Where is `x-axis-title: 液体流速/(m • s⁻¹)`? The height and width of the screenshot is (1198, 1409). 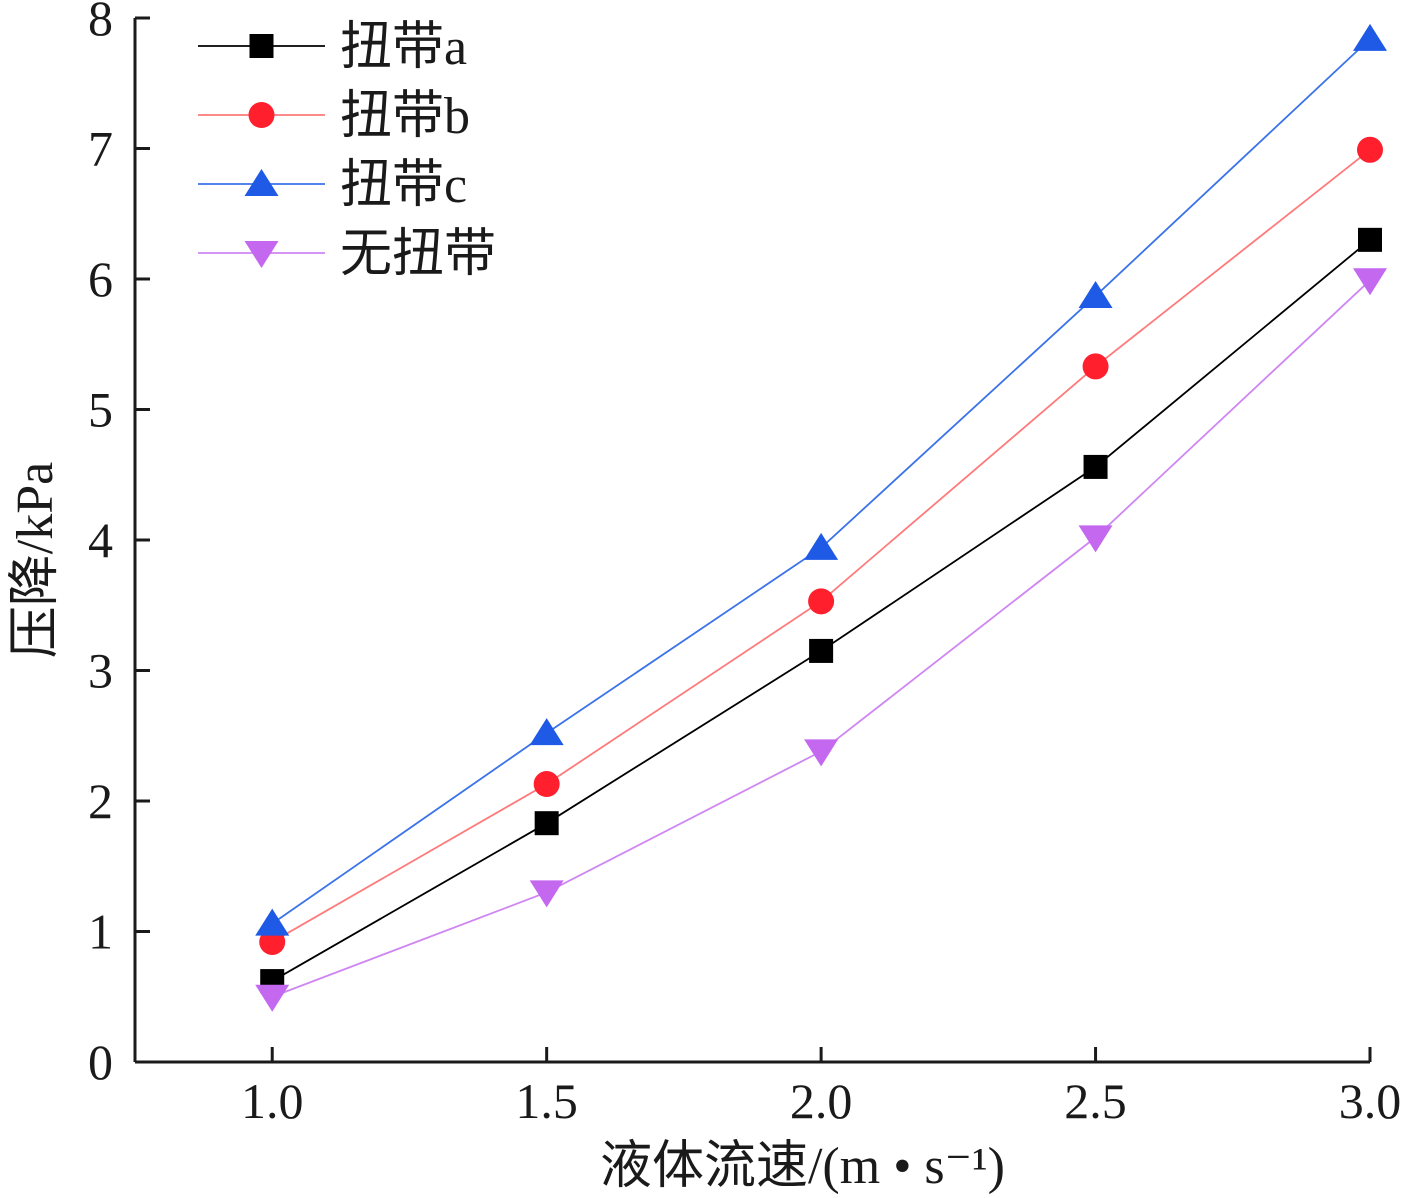 x-axis-title: 液体流速/(m • s⁻¹) is located at coordinates (802, 1166).